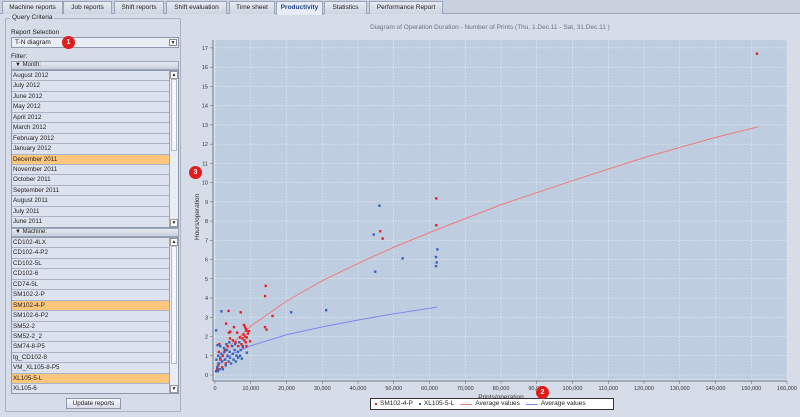 This screenshot has width=800, height=417. Describe the element at coordinates (90, 306) in the screenshot. I see `list-item: SM102-4-P` at that location.